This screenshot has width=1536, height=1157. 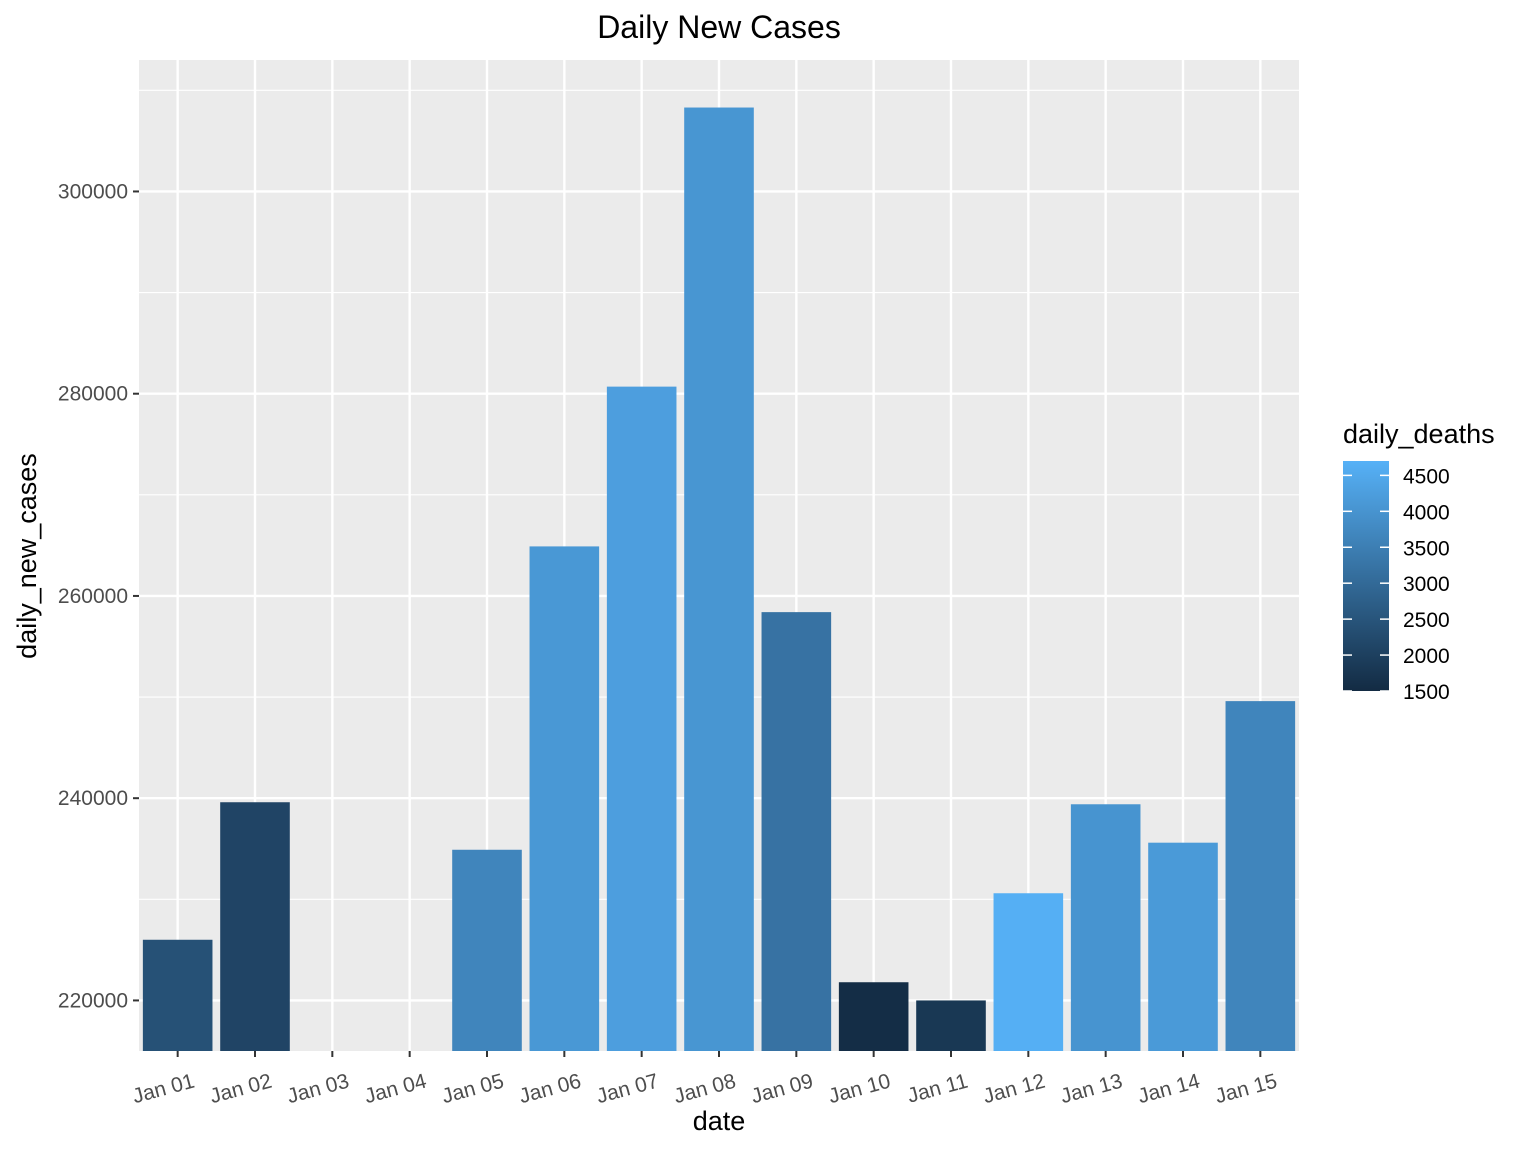 What do you see at coordinates (240, 1089) in the screenshot?
I see `x-tick-label: Jan 02` at bounding box center [240, 1089].